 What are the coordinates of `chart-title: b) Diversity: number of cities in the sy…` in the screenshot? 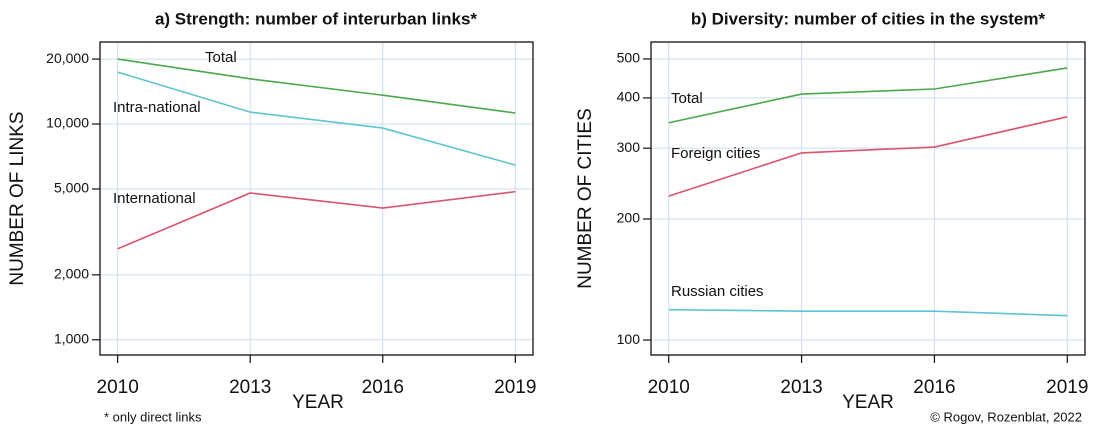 It's located at (868, 18).